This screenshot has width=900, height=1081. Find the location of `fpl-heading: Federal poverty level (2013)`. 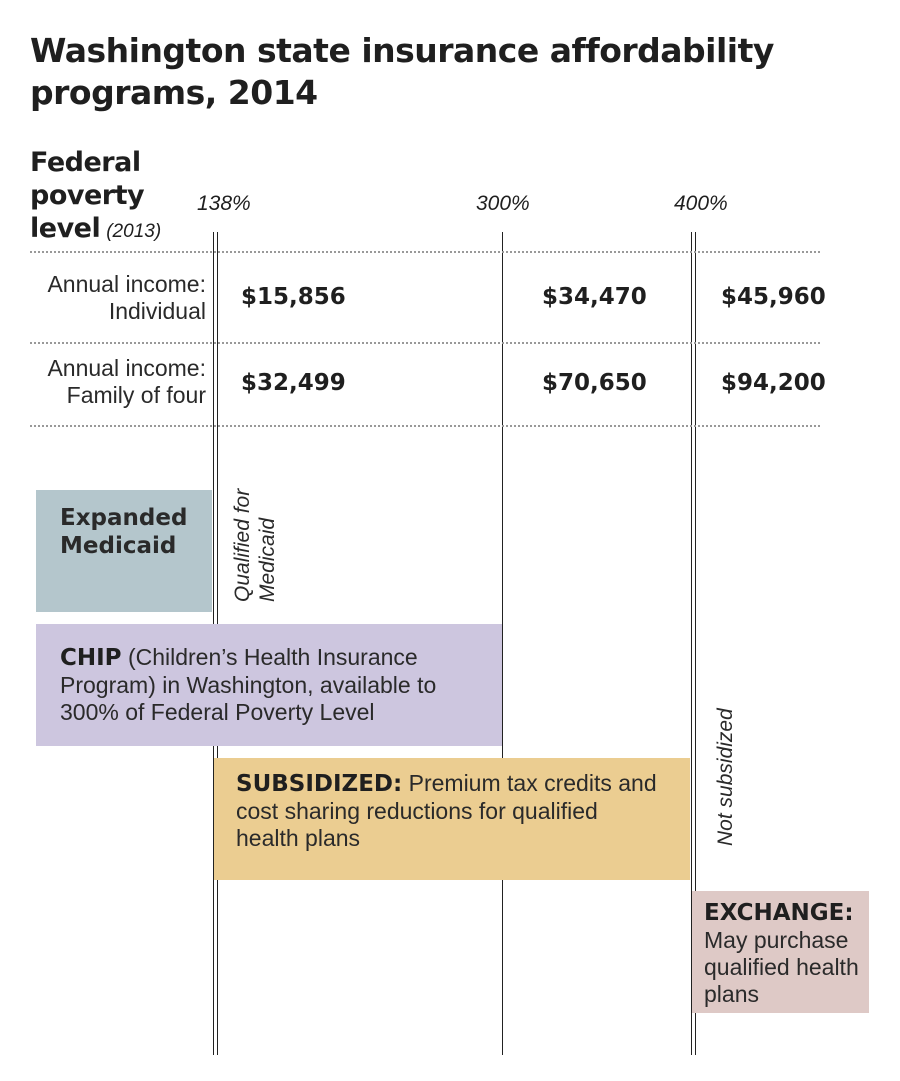

fpl-heading: Federal poverty level (2013) is located at coordinates (95, 197).